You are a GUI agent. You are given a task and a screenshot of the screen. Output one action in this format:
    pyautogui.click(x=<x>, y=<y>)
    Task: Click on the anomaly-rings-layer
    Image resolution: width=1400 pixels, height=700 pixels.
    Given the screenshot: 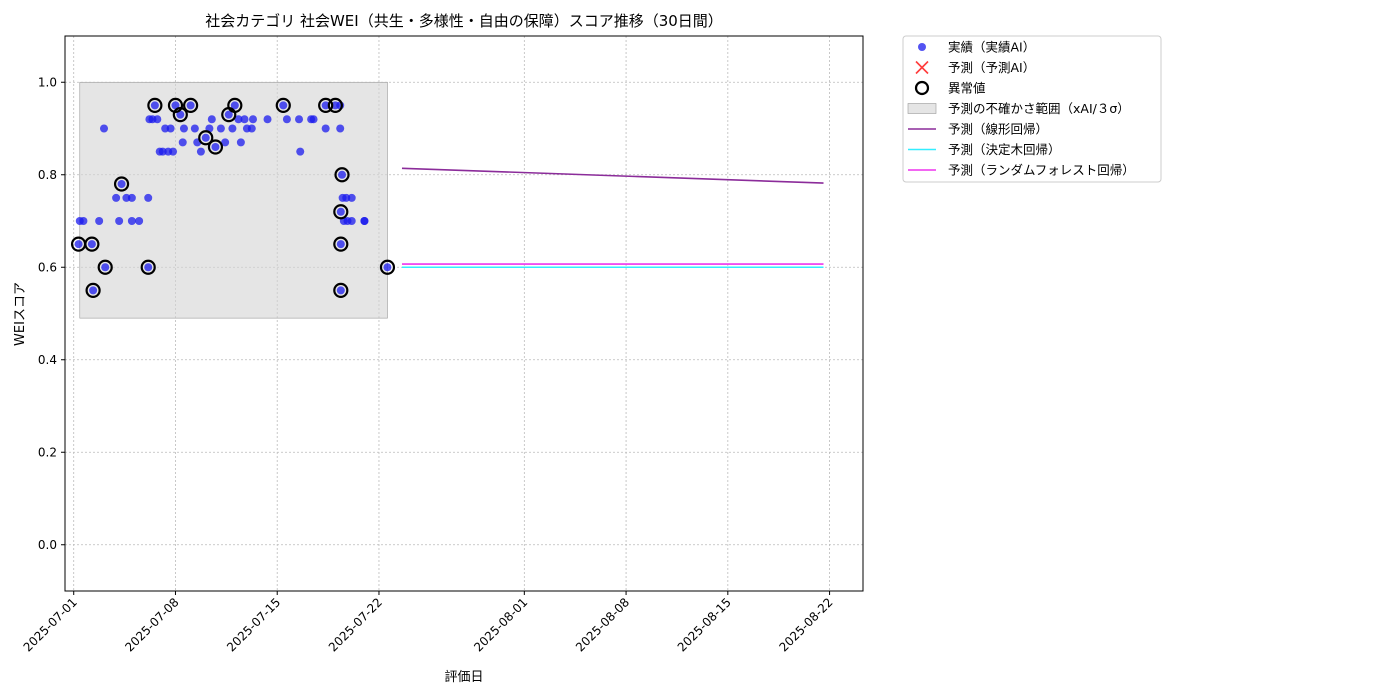 What is the action you would take?
    pyautogui.click(x=233, y=197)
    